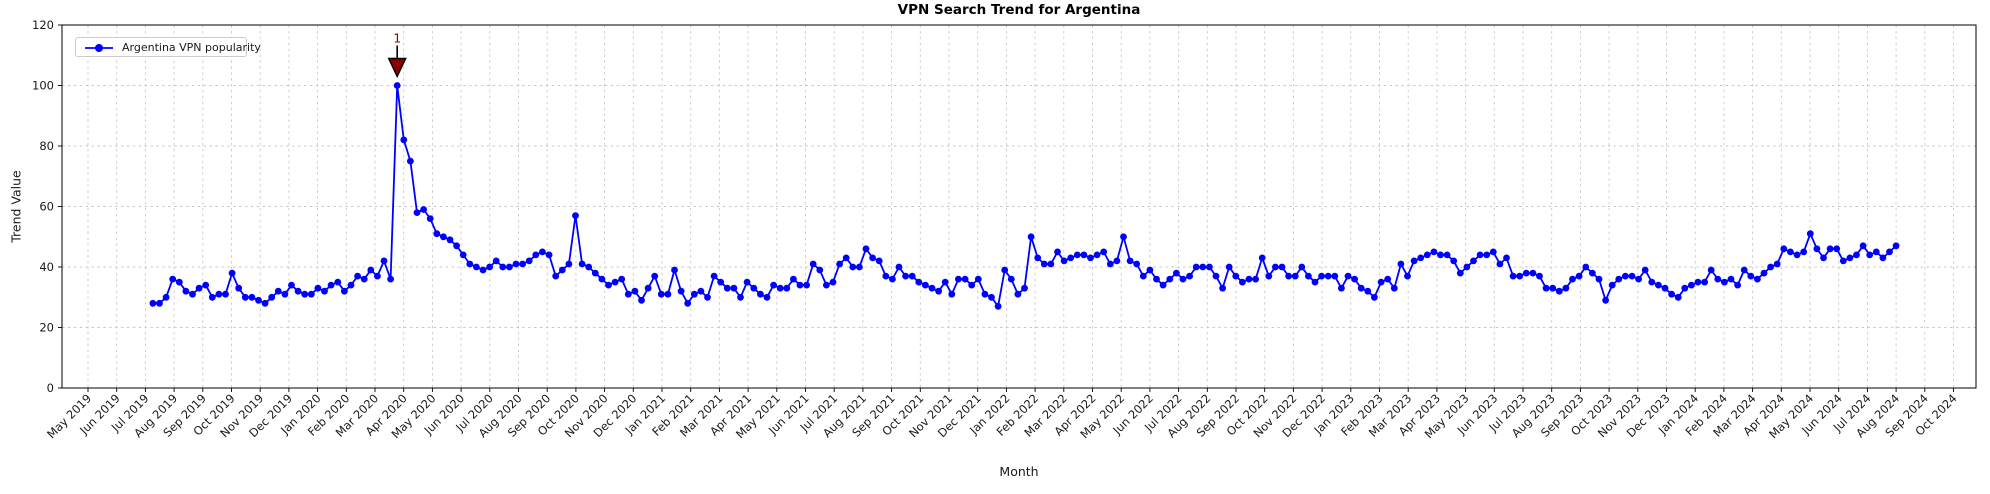 Image resolution: width=1990 pixels, height=494 pixels. I want to click on y-tick-label: 20, so click(46, 328).